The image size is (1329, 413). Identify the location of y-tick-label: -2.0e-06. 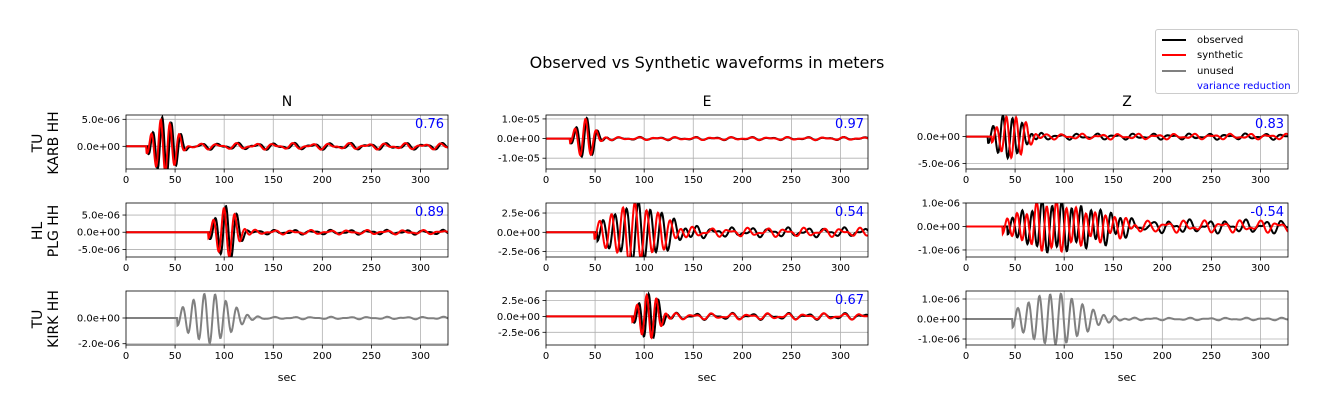
(99, 344).